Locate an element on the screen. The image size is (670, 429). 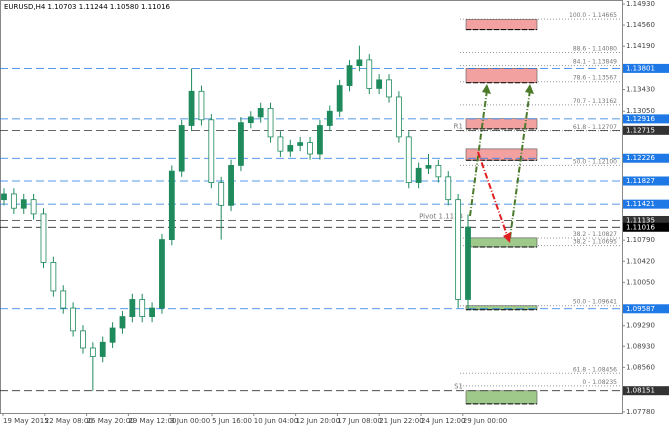
x-tick-label: 21 Jun 22:00 is located at coordinates (401, 421).